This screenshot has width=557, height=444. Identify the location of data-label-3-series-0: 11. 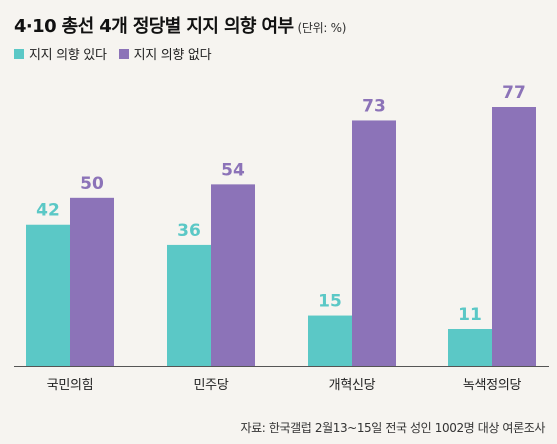
(470, 315).